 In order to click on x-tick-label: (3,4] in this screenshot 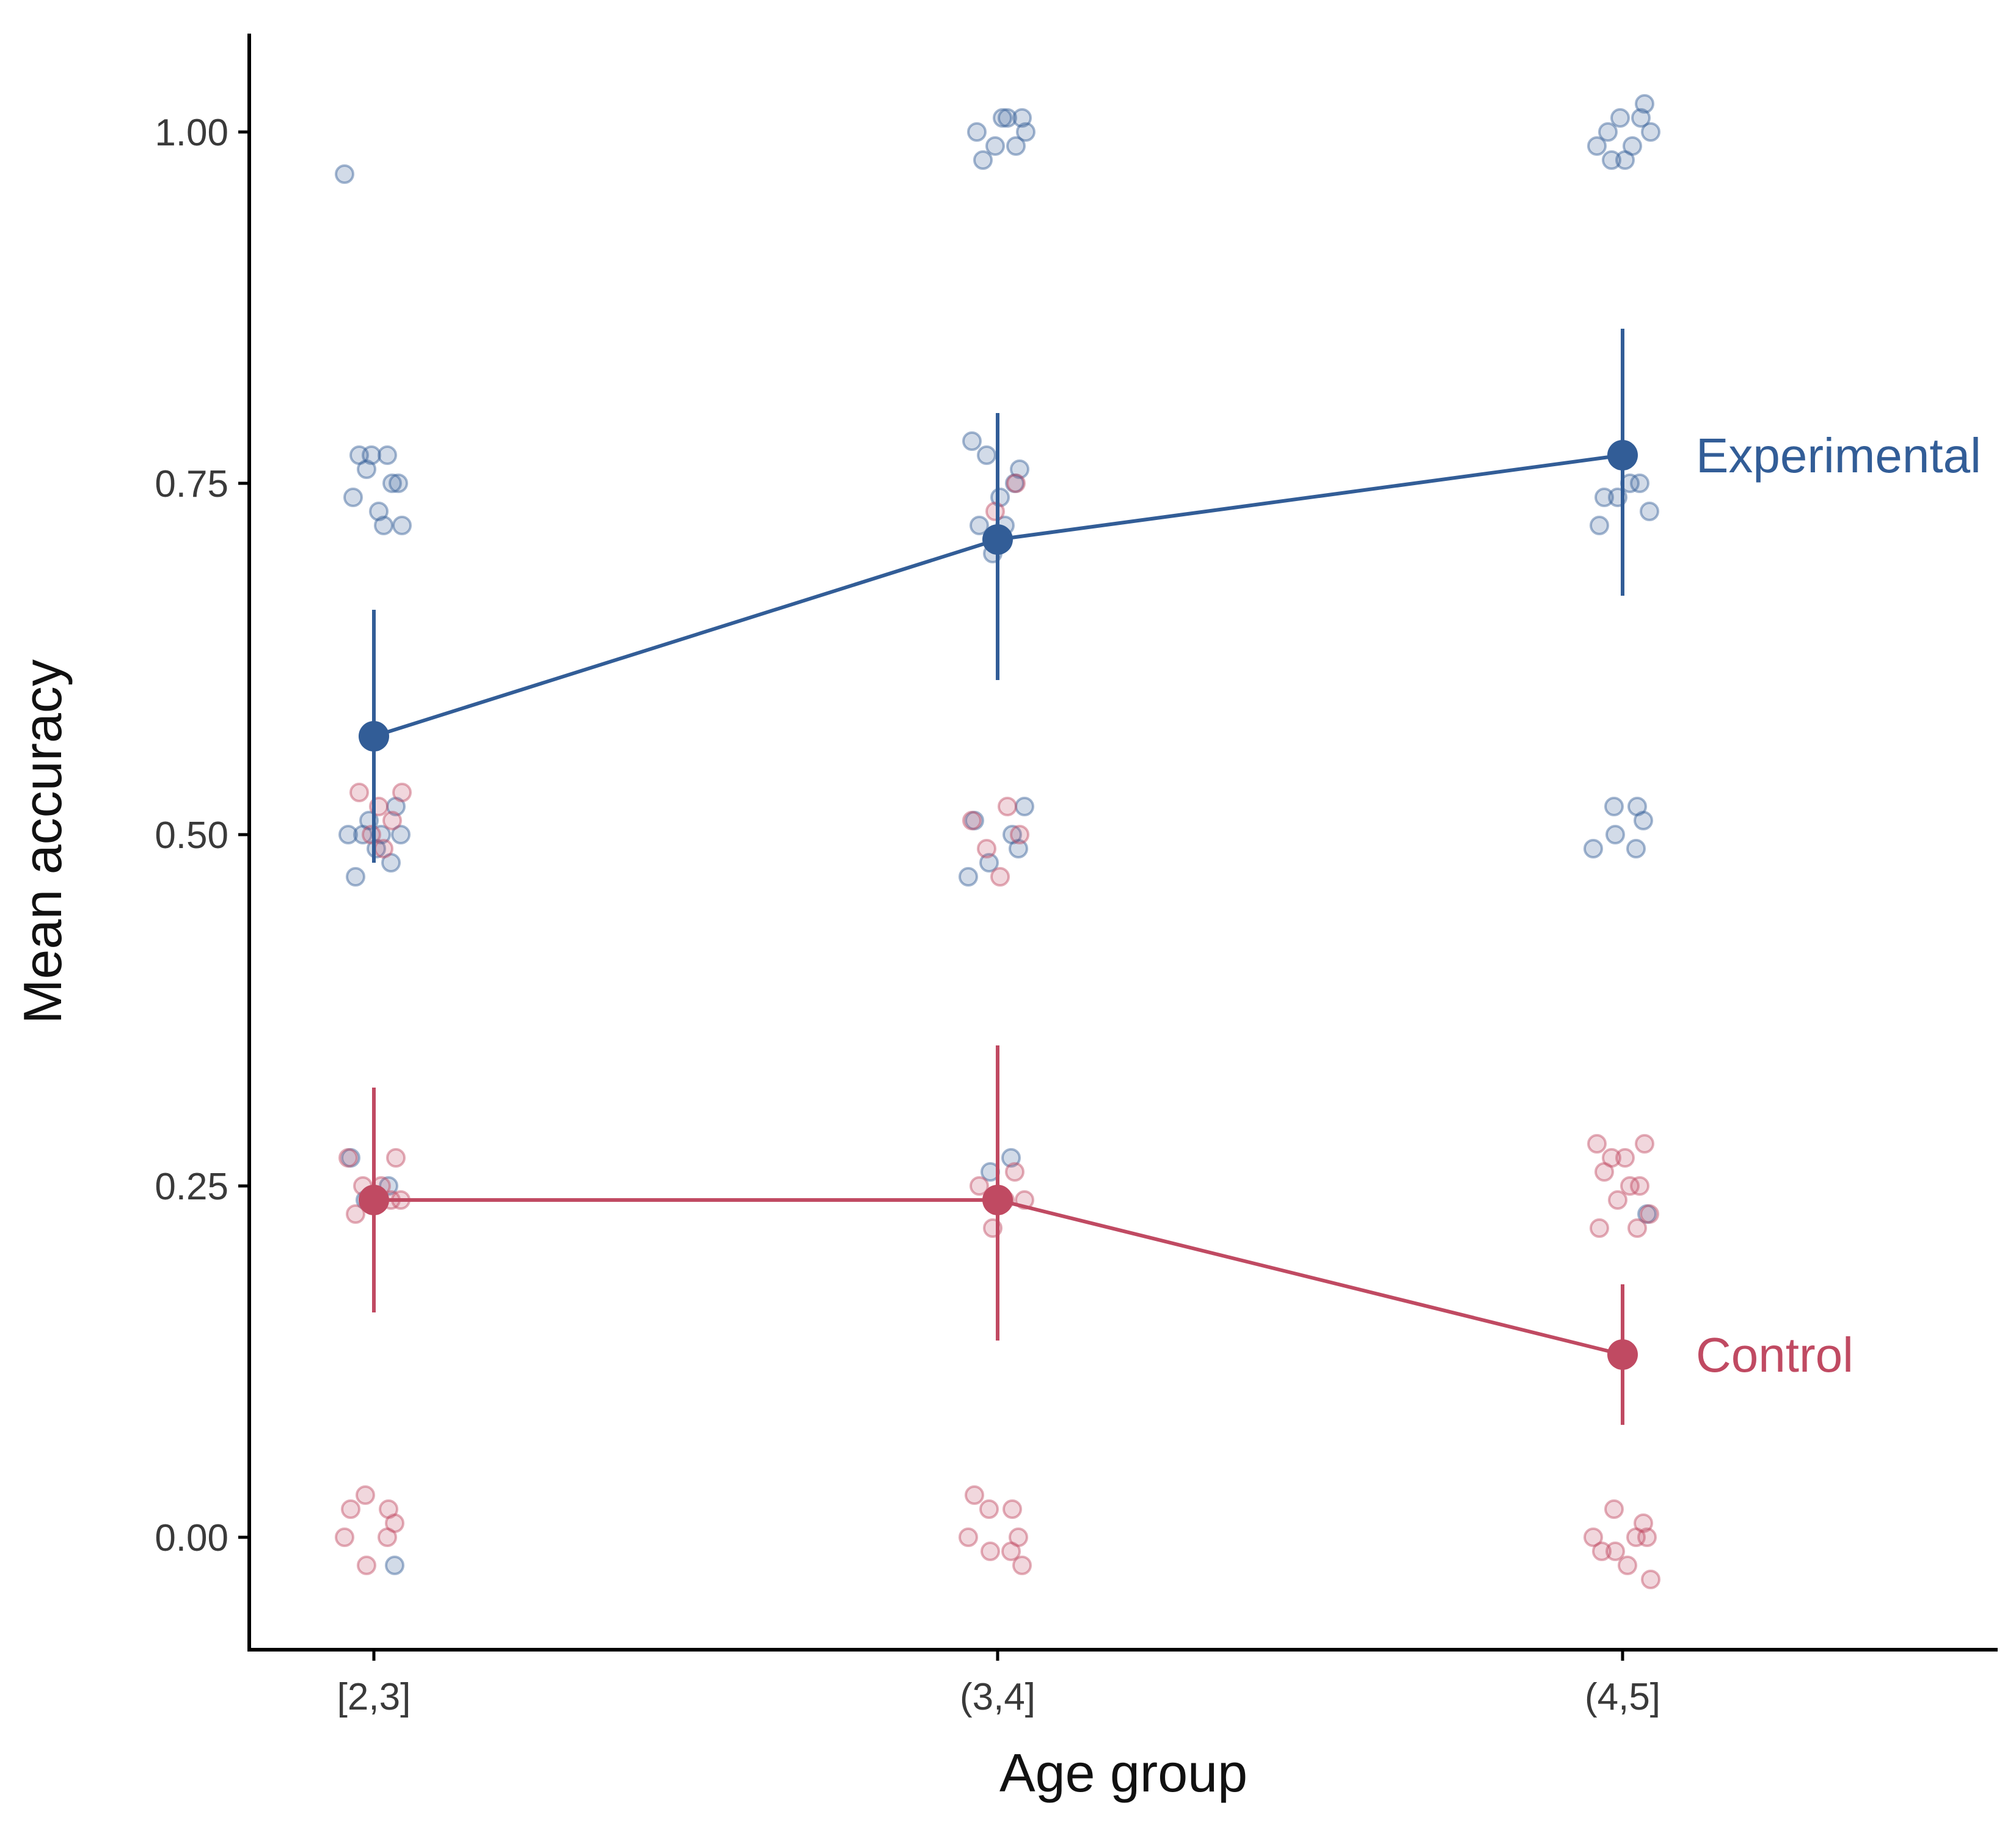, I will do `click(998, 1697)`.